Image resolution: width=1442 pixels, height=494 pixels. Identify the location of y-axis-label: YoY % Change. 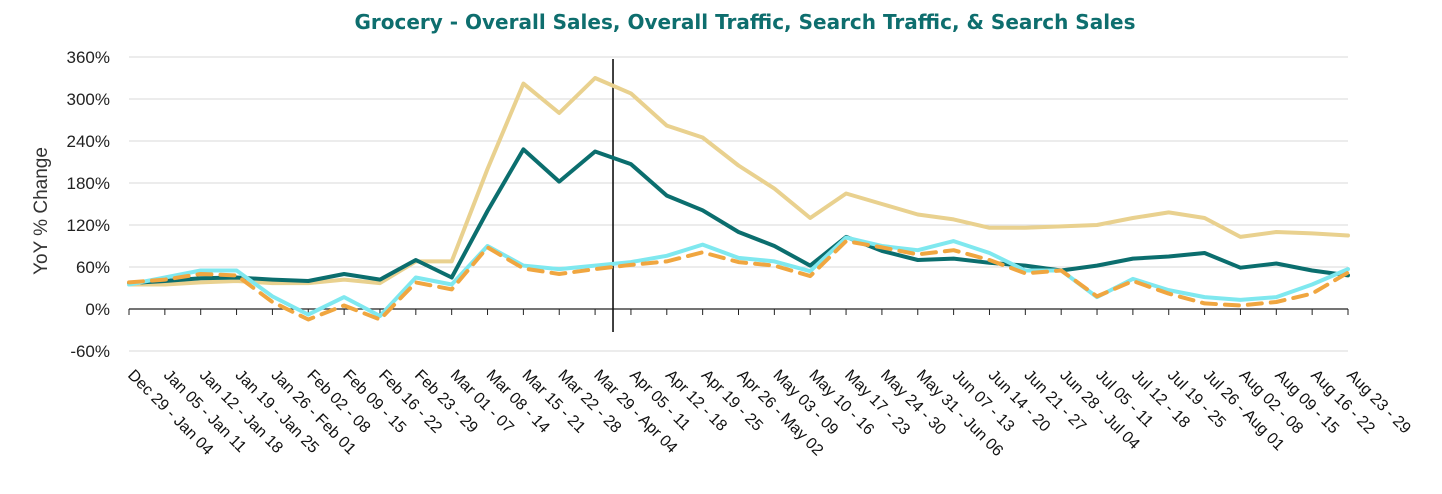
(41, 211).